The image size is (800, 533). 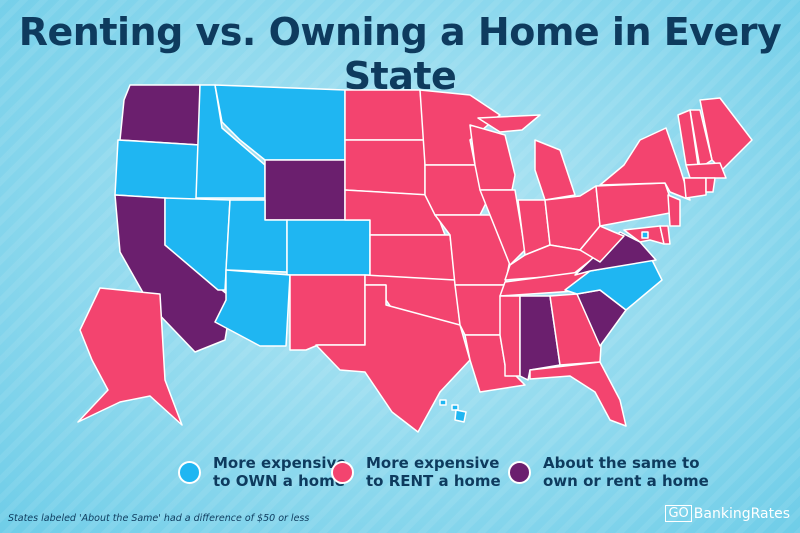 I want to click on state-nd, so click(x=385, y=115).